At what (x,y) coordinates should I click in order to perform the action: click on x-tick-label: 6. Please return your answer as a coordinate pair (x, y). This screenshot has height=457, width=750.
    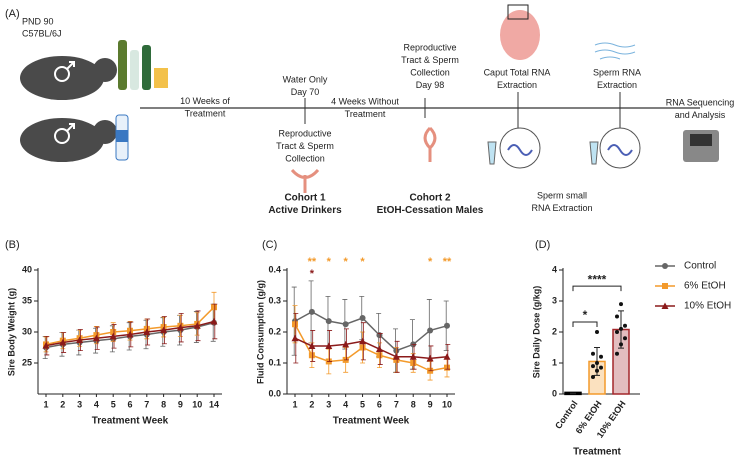
    Looking at the image, I should click on (129, 404).